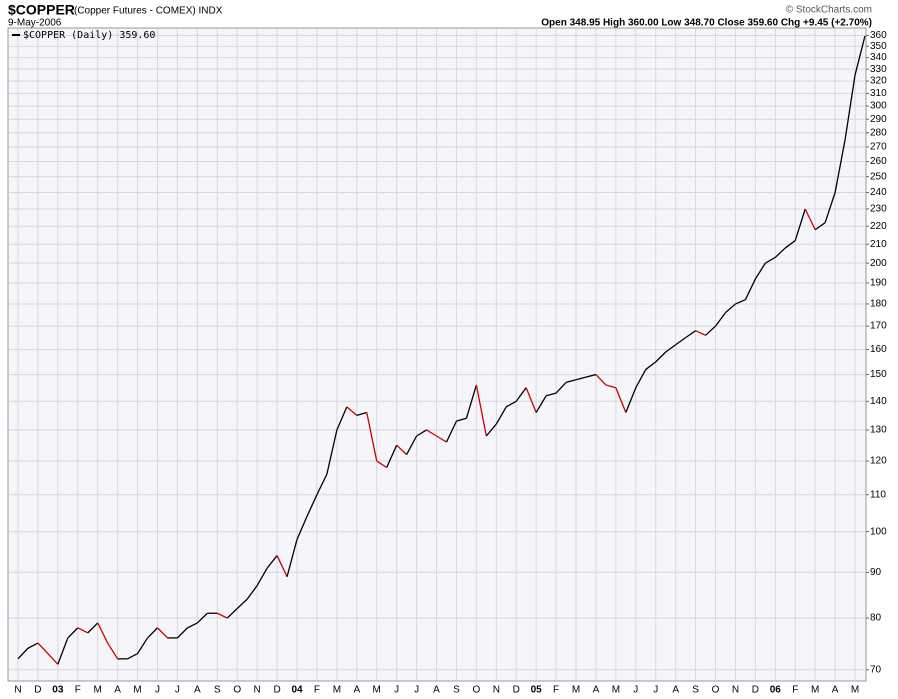 The image size is (898, 699). I want to click on chart-subtitle: (Copper Futures - COMEX) INDX, so click(148, 11).